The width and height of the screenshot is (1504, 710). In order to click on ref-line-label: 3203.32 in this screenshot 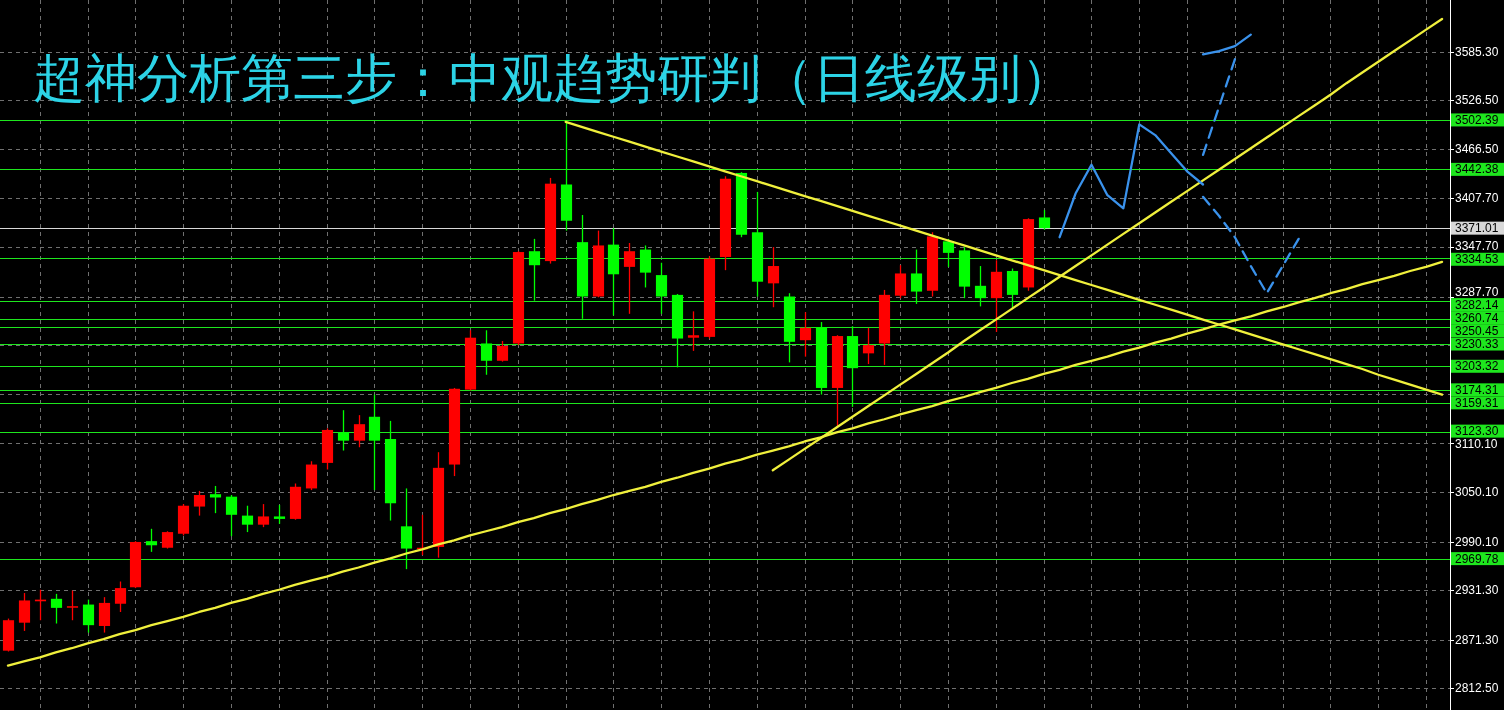, I will do `click(1477, 366)`.